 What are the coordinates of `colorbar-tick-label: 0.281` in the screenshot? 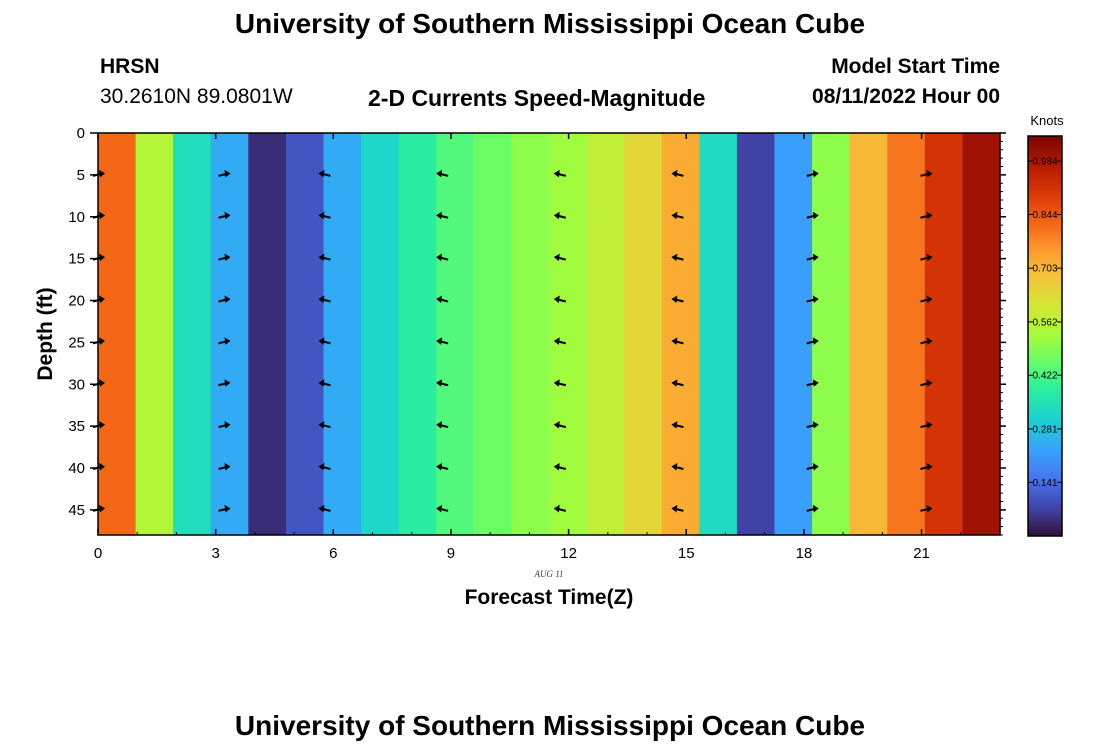 It's located at (1044, 429).